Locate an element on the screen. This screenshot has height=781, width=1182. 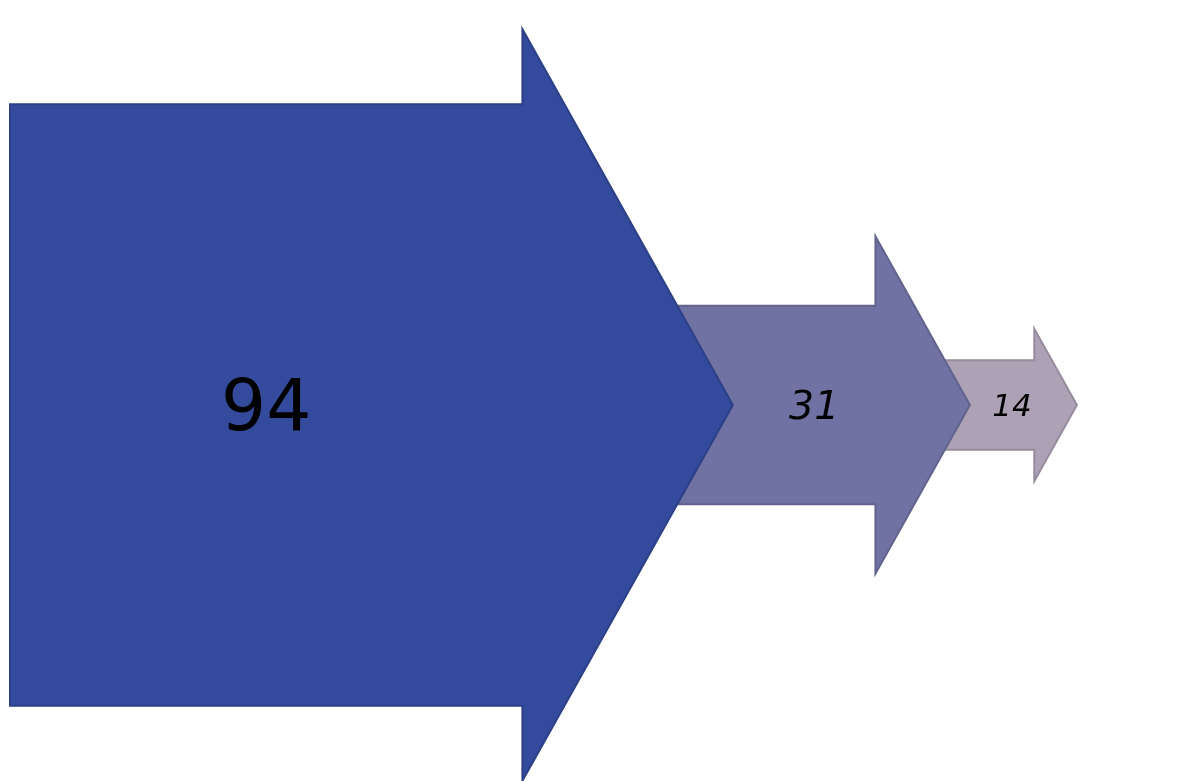
data-label: 31 is located at coordinates (814, 405).